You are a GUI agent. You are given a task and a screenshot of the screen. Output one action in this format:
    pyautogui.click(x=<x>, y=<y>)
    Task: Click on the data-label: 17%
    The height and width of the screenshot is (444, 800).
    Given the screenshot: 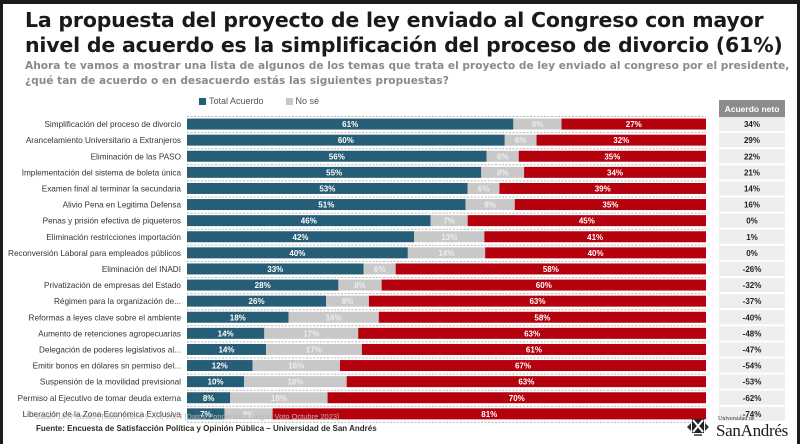 What is the action you would take?
    pyautogui.click(x=311, y=333)
    